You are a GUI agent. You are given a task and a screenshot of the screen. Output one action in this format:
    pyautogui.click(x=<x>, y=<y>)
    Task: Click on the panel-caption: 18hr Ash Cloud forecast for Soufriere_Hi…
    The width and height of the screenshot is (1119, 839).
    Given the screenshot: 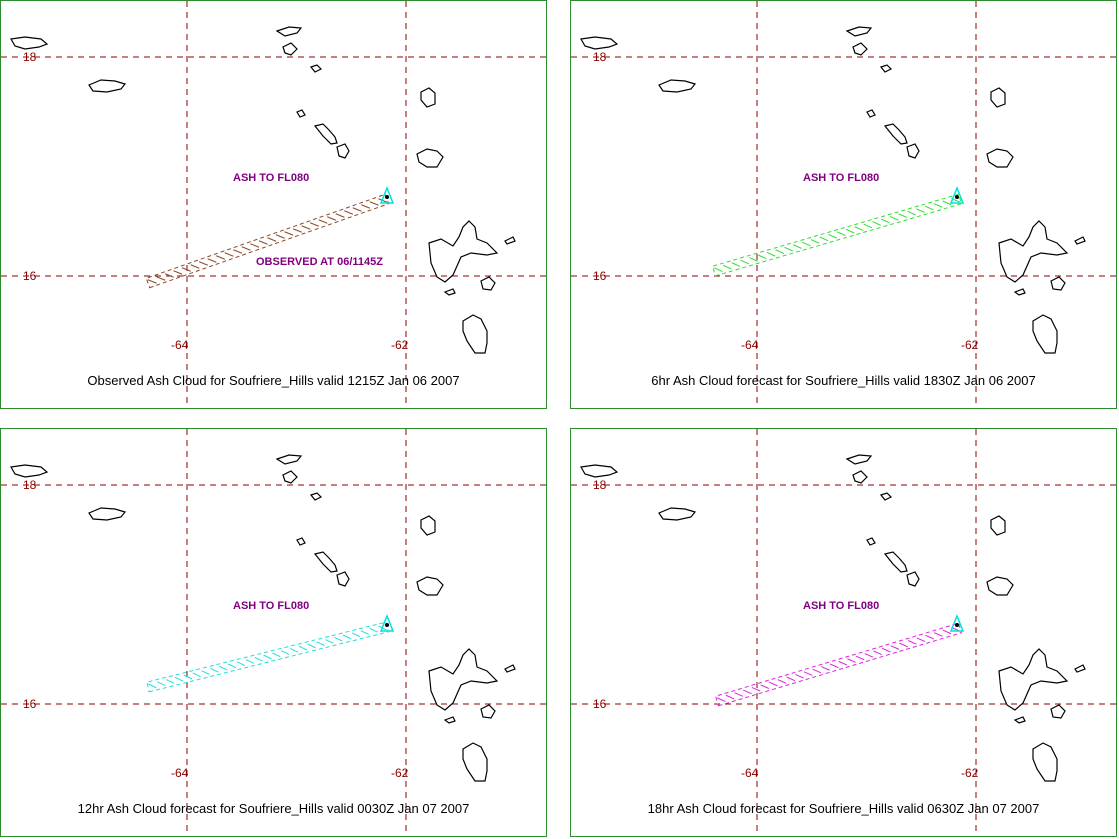 What is the action you would take?
    pyautogui.click(x=843, y=808)
    